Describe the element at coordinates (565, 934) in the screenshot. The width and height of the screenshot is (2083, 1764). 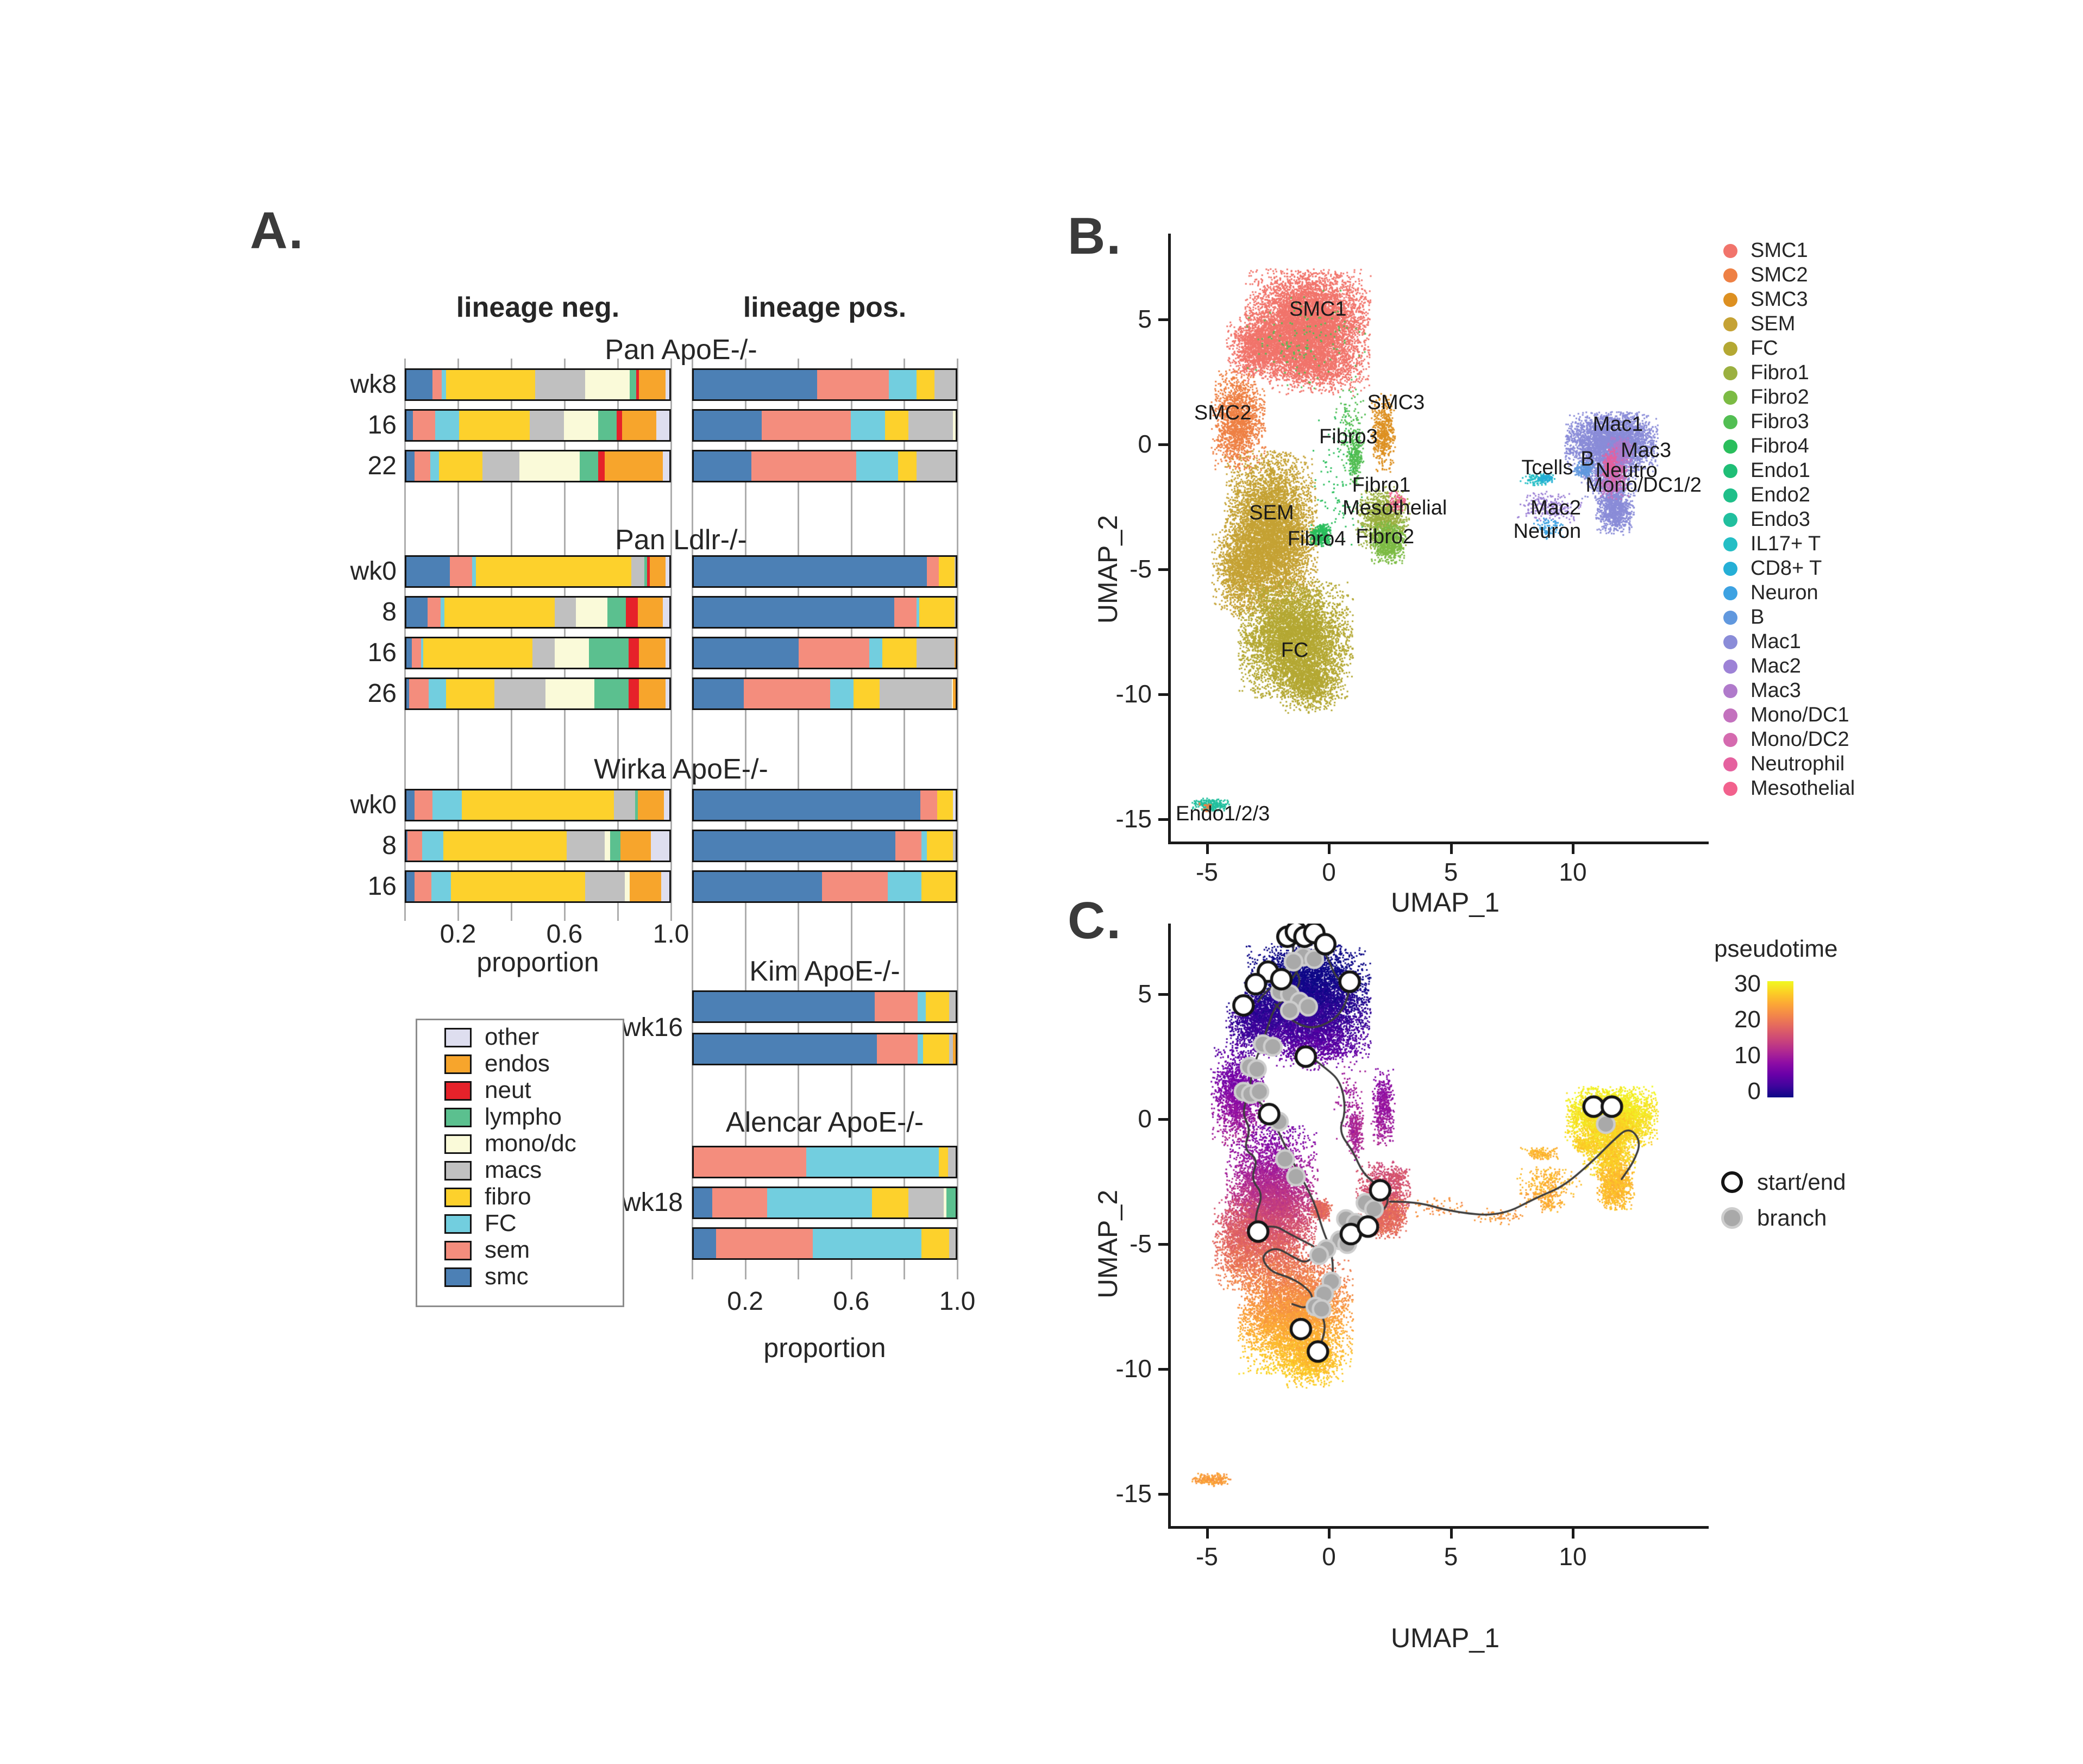
I see `axis-tick-label-neg: 0.6` at that location.